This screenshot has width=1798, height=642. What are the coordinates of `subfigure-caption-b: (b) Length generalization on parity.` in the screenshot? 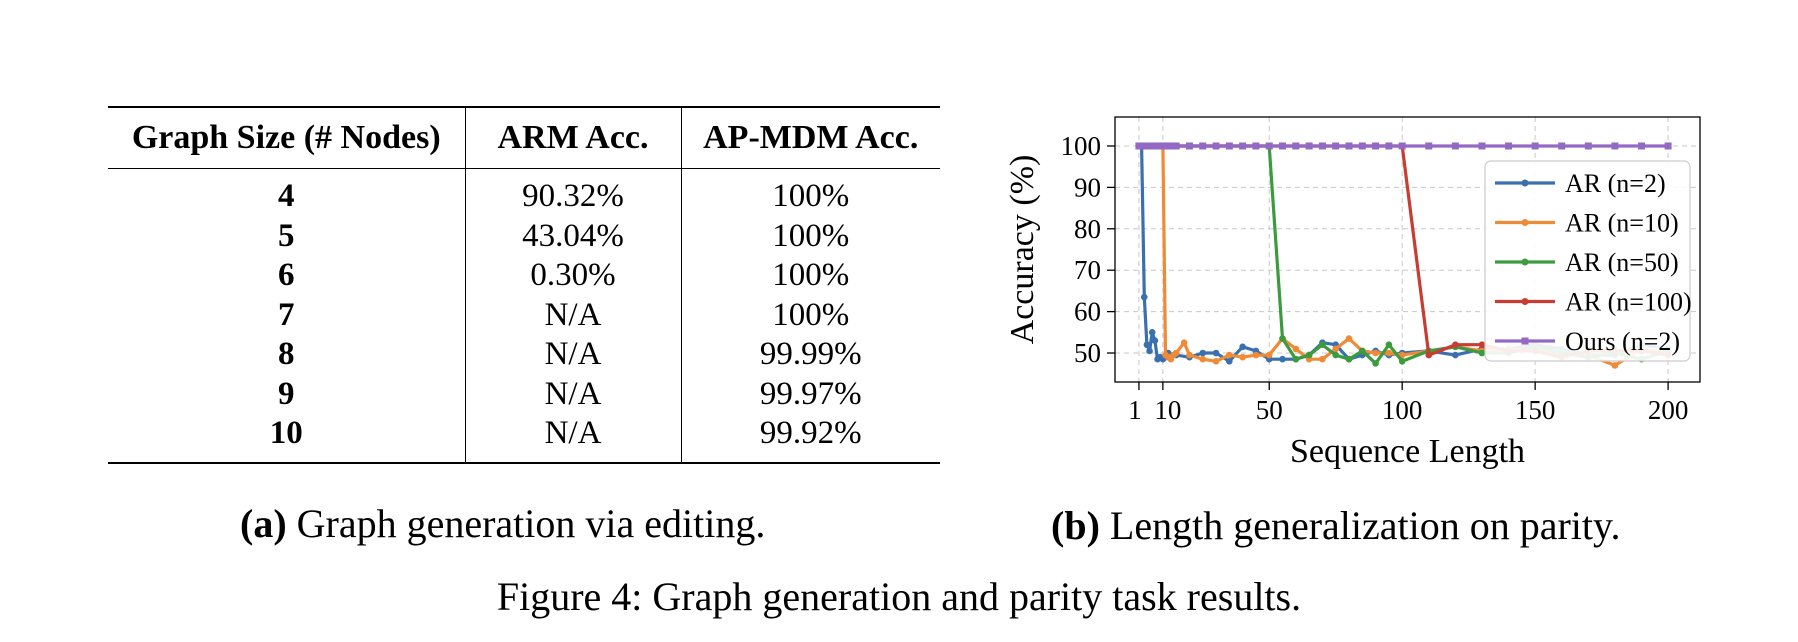 It's located at (1335, 525).